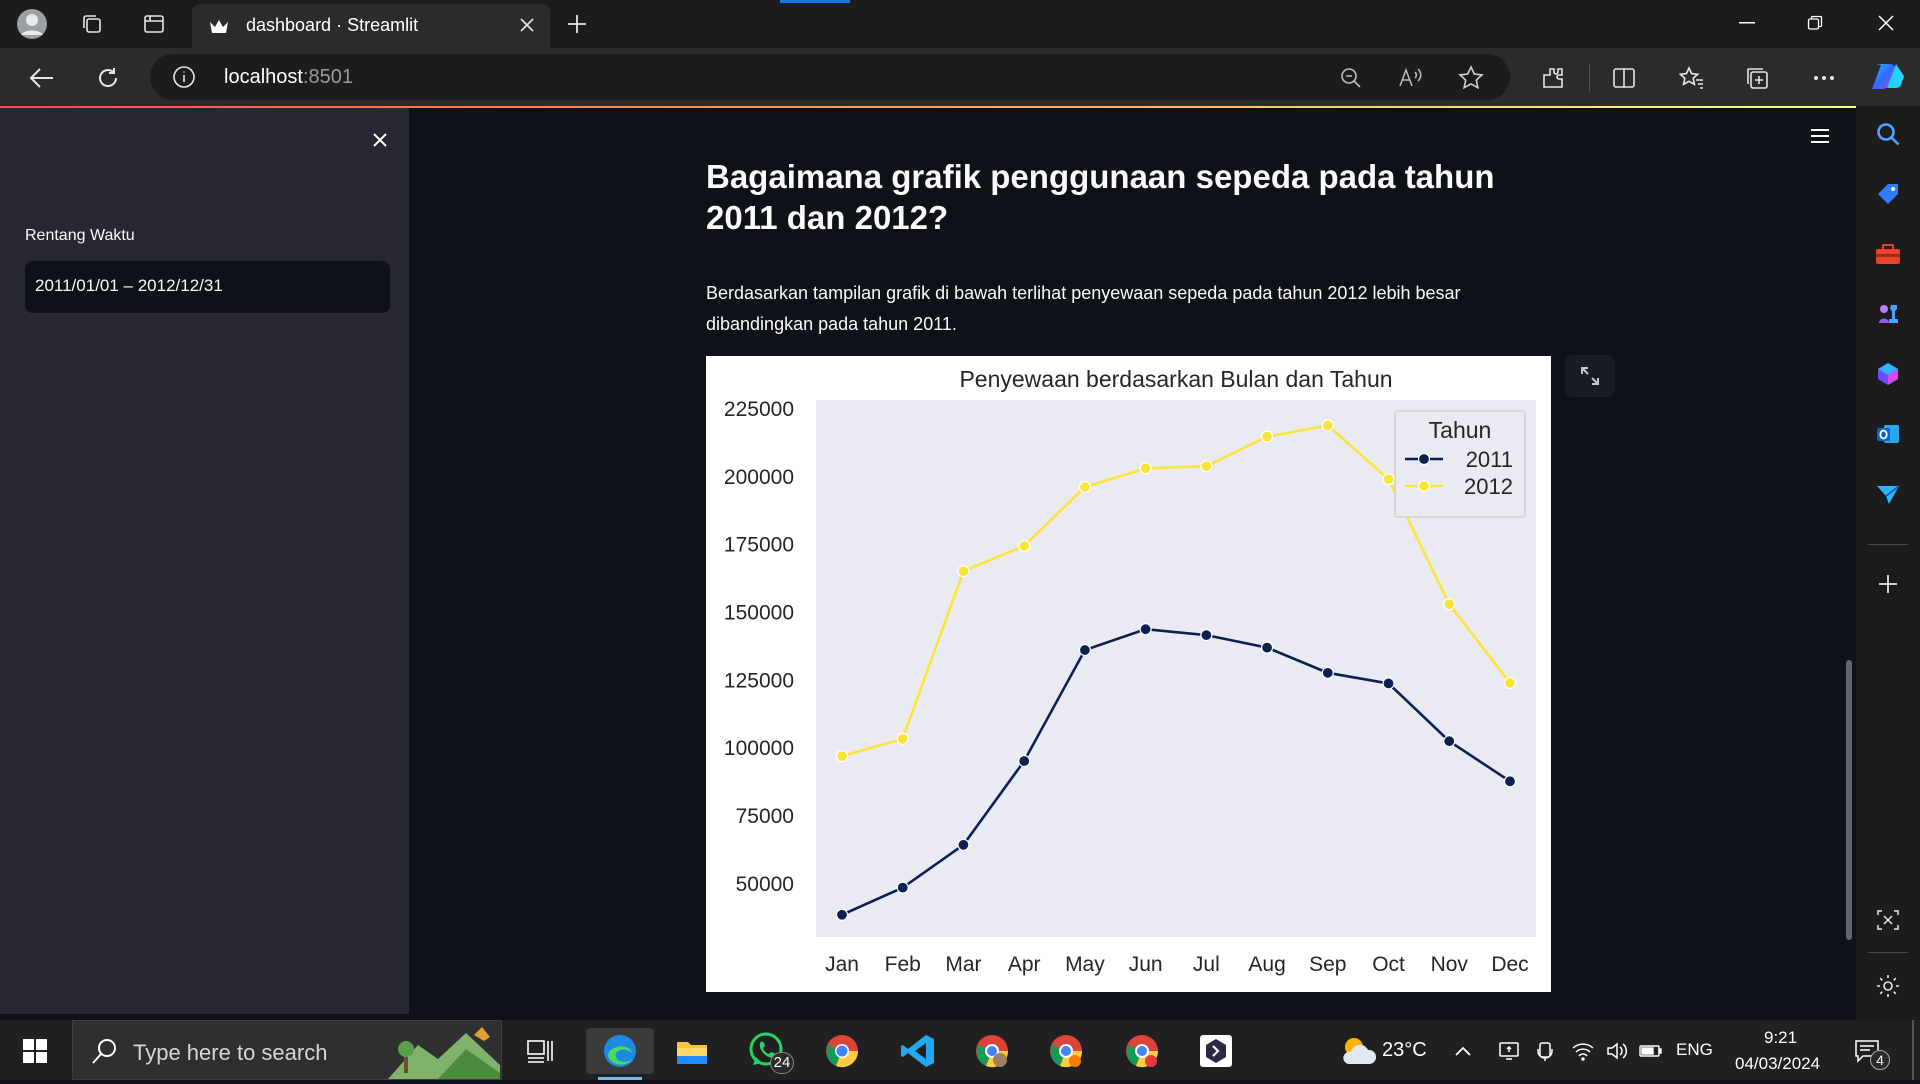  Describe the element at coordinates (1066, 1051) in the screenshot. I see `chrome-profile-2-icon` at that location.